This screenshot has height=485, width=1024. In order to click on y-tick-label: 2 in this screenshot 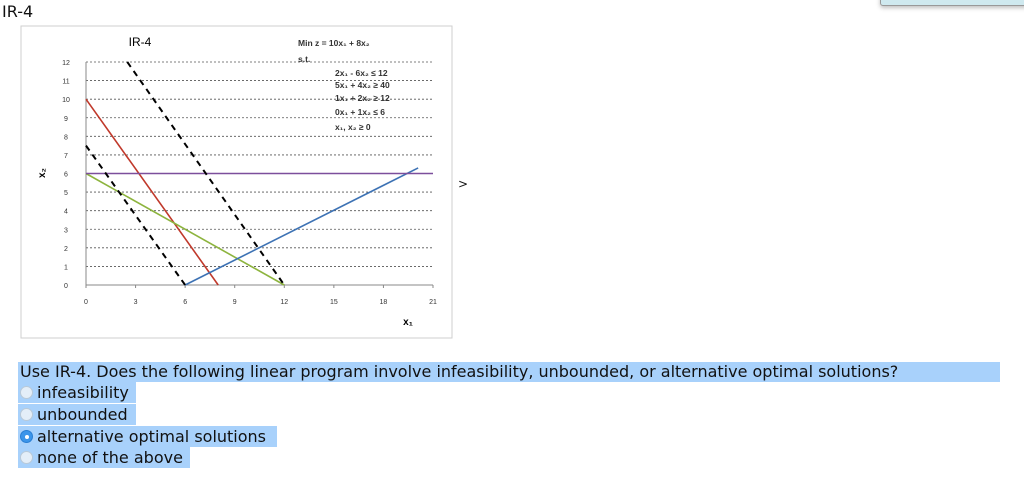, I will do `click(66, 249)`.